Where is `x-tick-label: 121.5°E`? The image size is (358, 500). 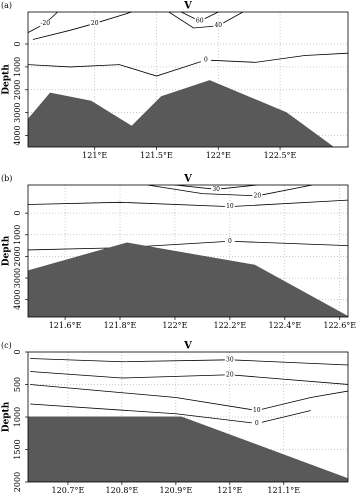
x-tick-label: 121.5°E is located at coordinates (156, 155).